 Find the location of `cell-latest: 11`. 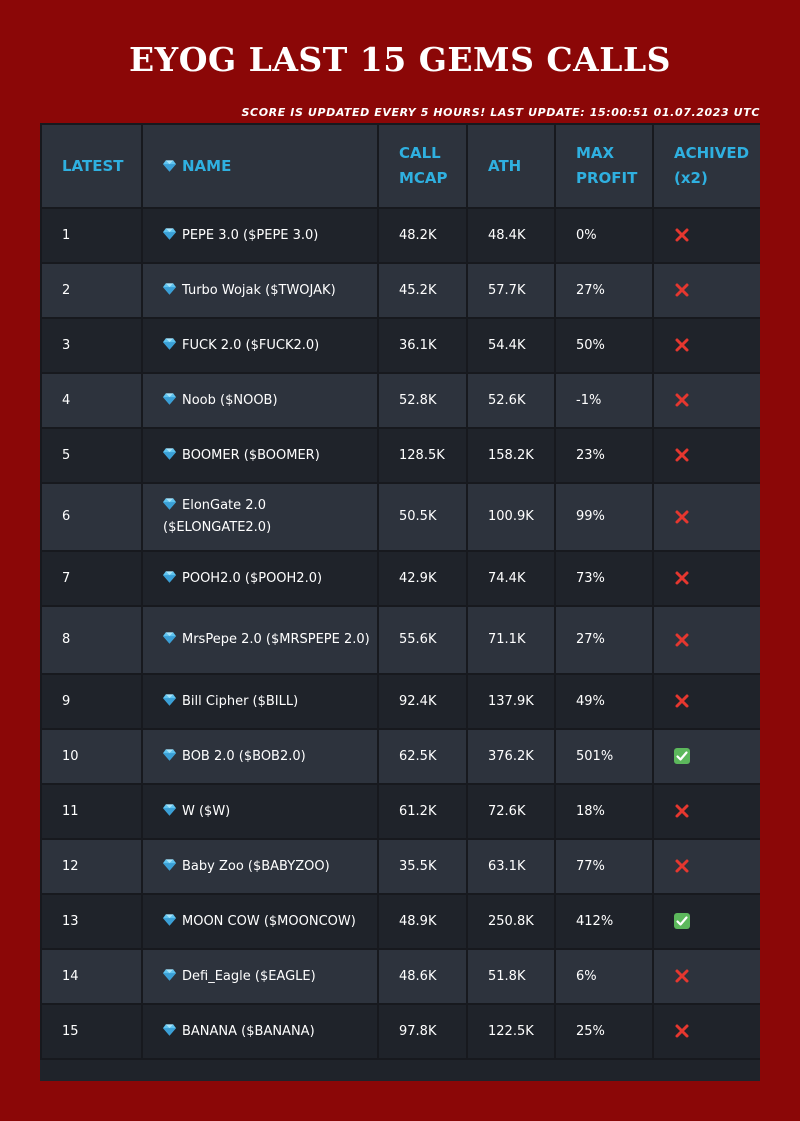

cell-latest: 11 is located at coordinates (91, 811).